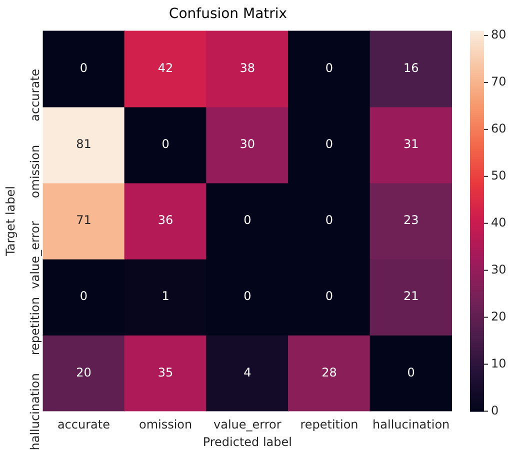 Image resolution: width=527 pixels, height=450 pixels. Describe the element at coordinates (35, 254) in the screenshot. I see `y-tick-label: value_error` at that location.